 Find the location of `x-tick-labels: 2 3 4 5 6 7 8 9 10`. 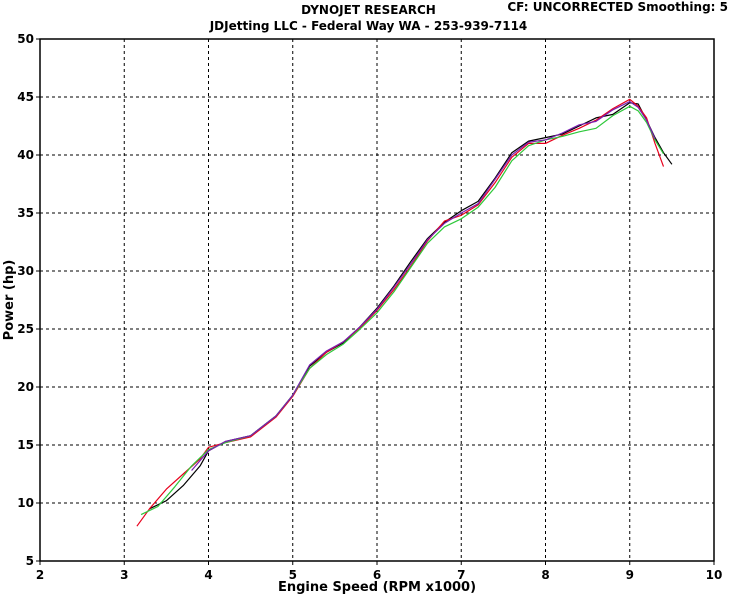

x-tick-labels: 2 3 4 5 6 7 8 9 10 is located at coordinates (379, 571).